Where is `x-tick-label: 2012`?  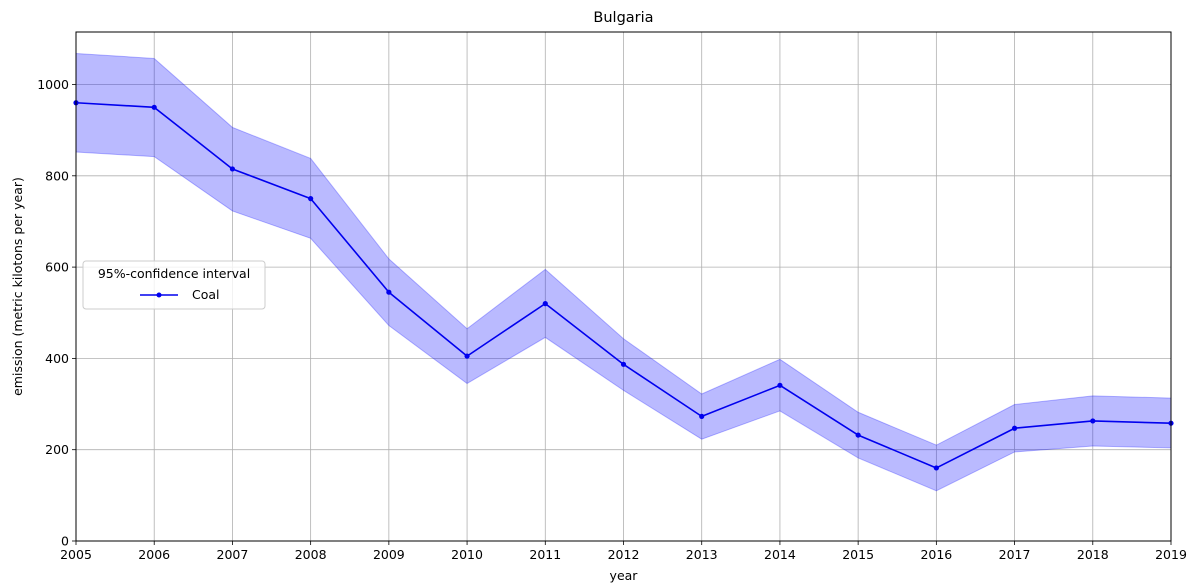 x-tick-label: 2012 is located at coordinates (624, 554).